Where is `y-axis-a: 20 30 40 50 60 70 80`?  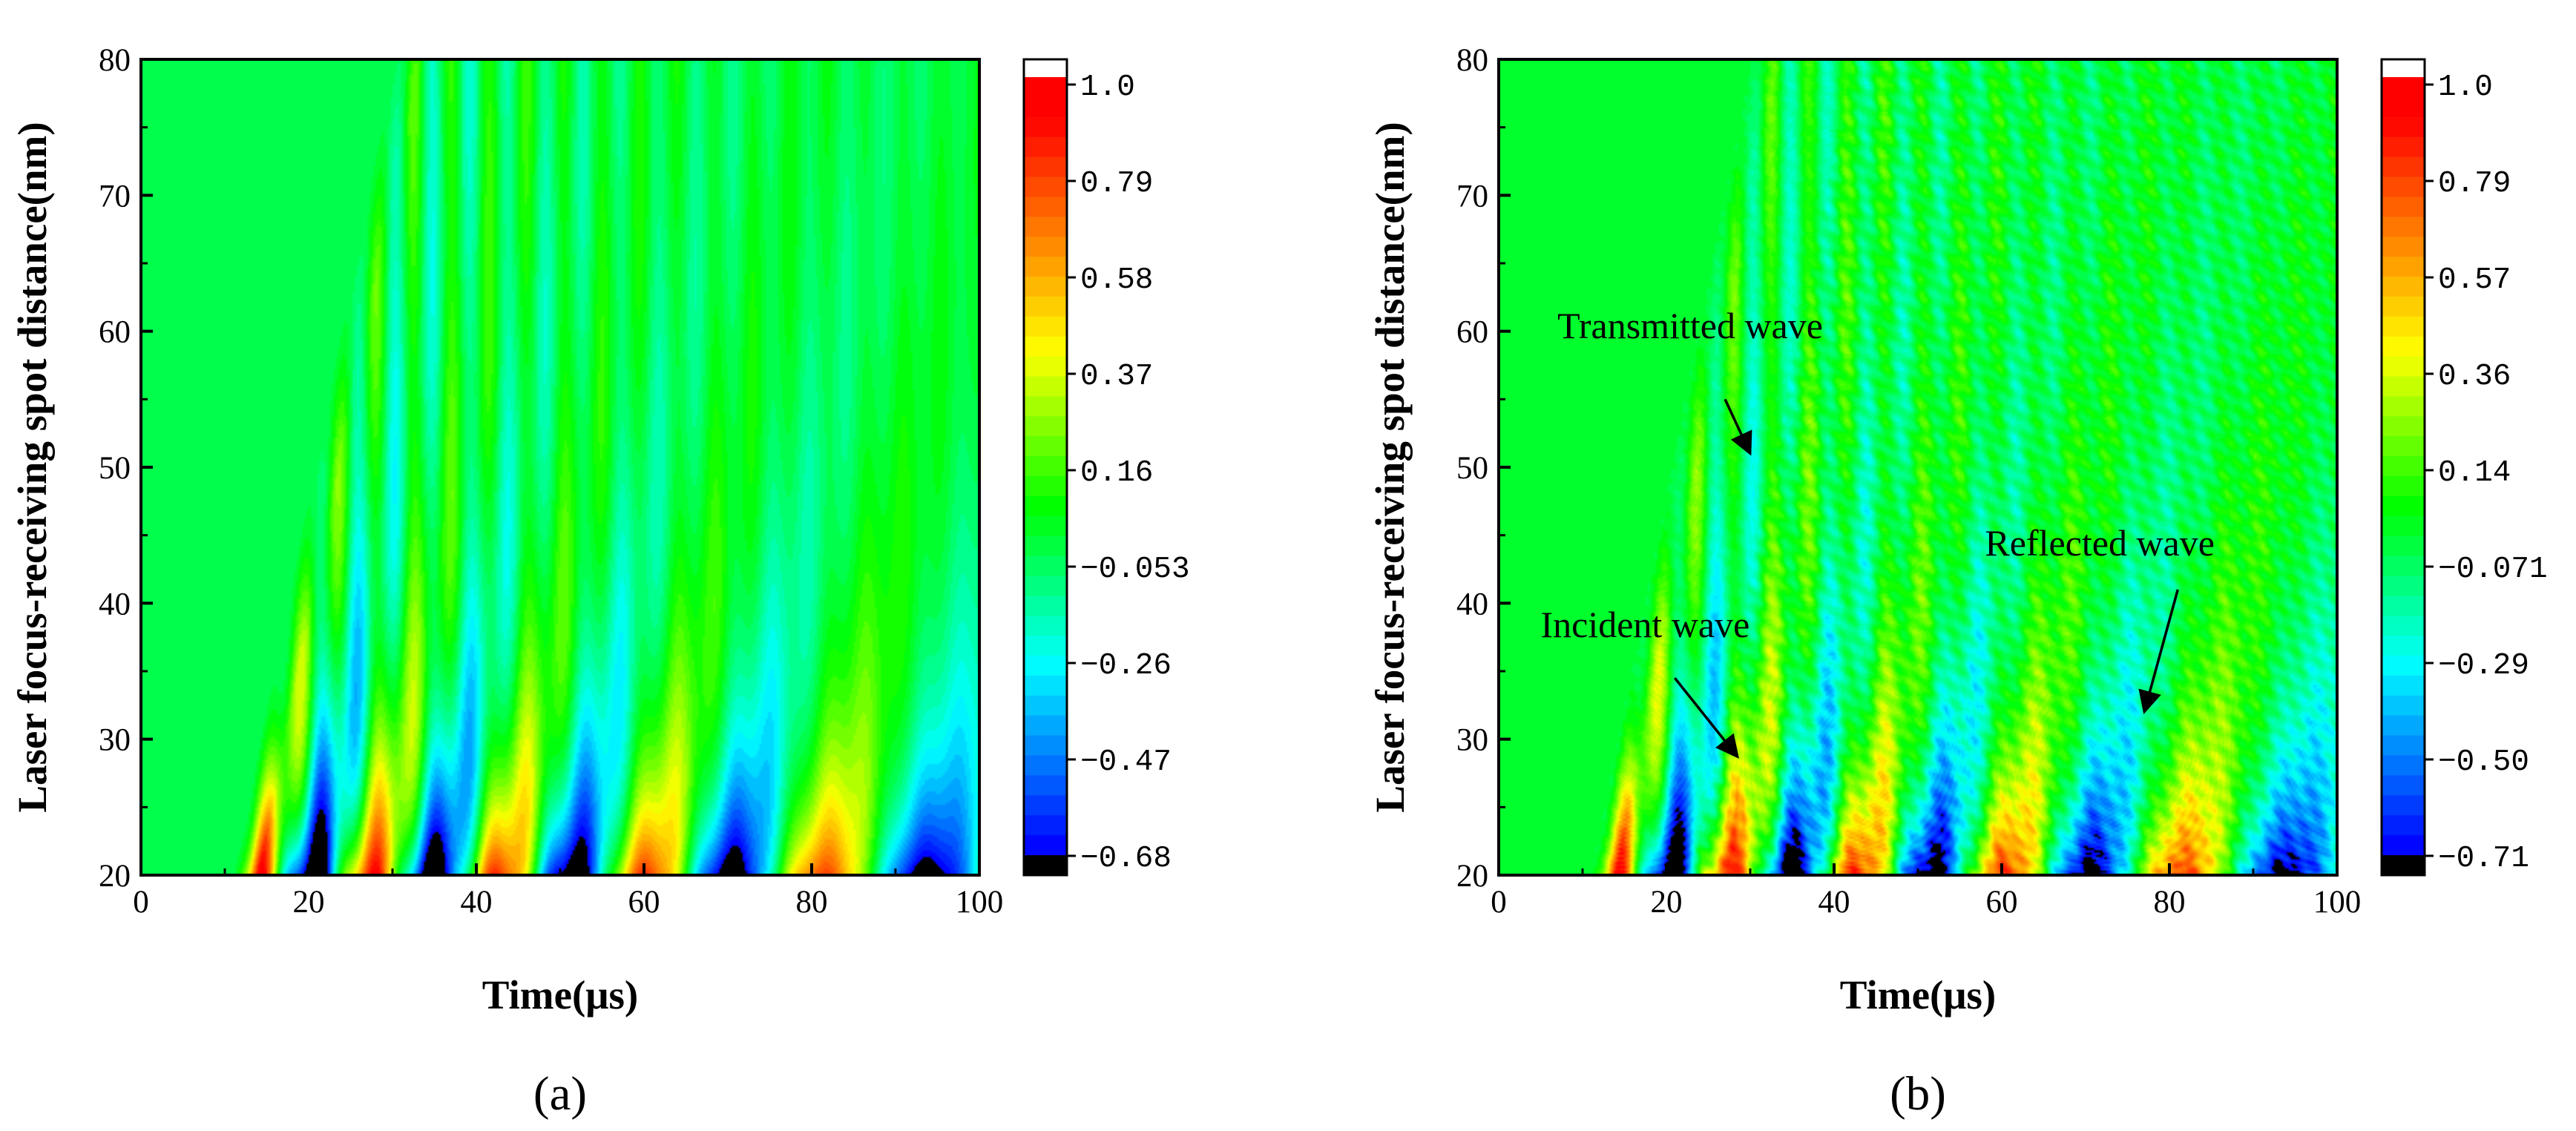 y-axis-a: 20 30 40 50 60 70 80 is located at coordinates (126, 468).